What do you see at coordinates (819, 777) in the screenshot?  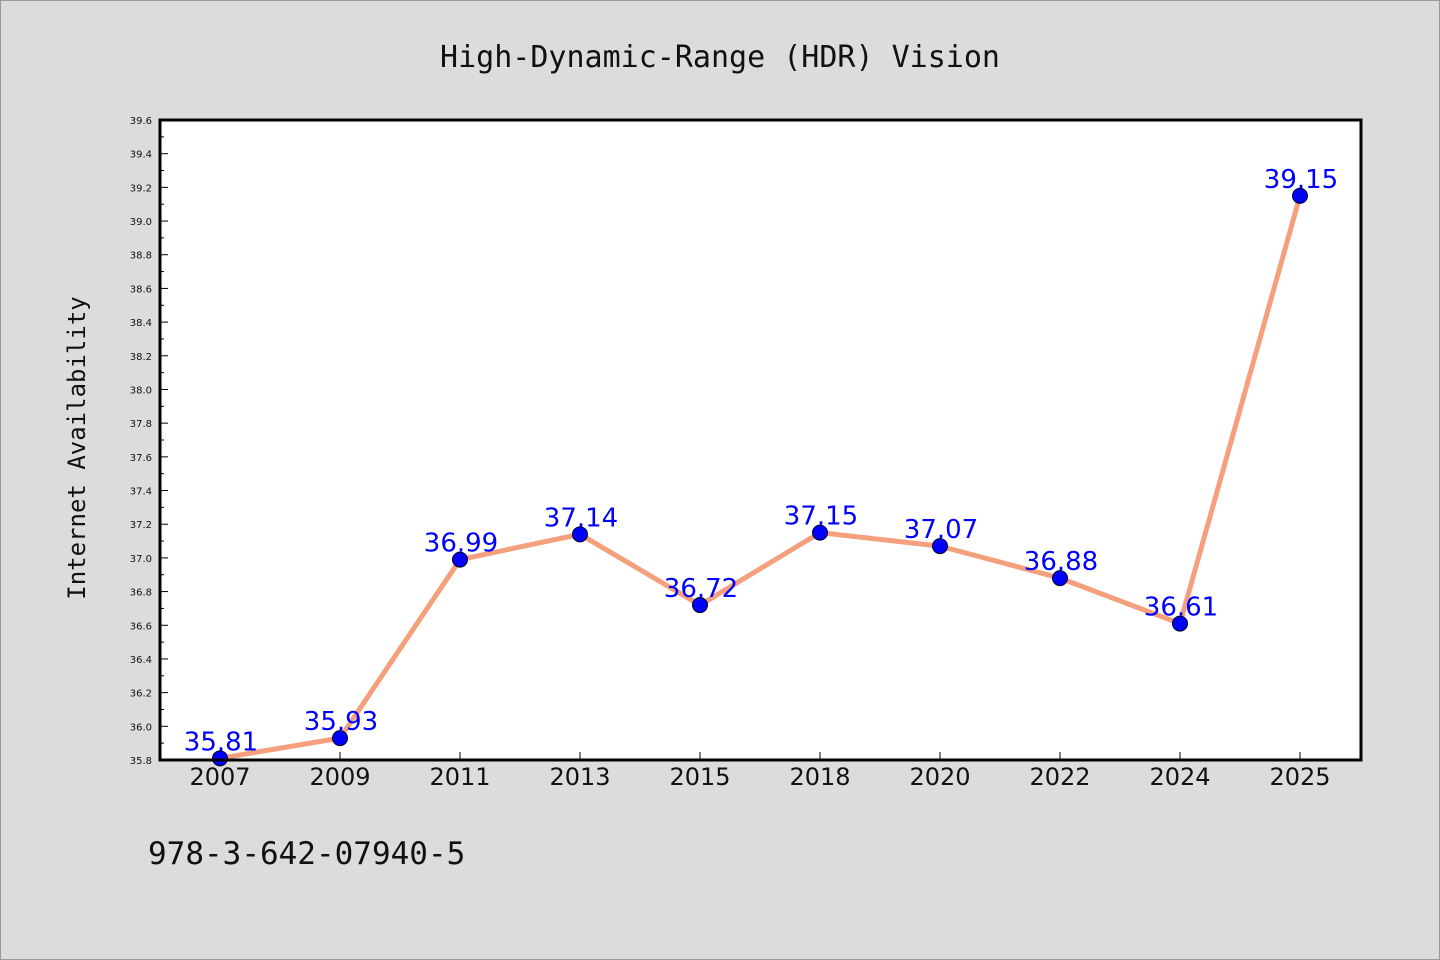 I see `x-tick-label: 2018` at bounding box center [819, 777].